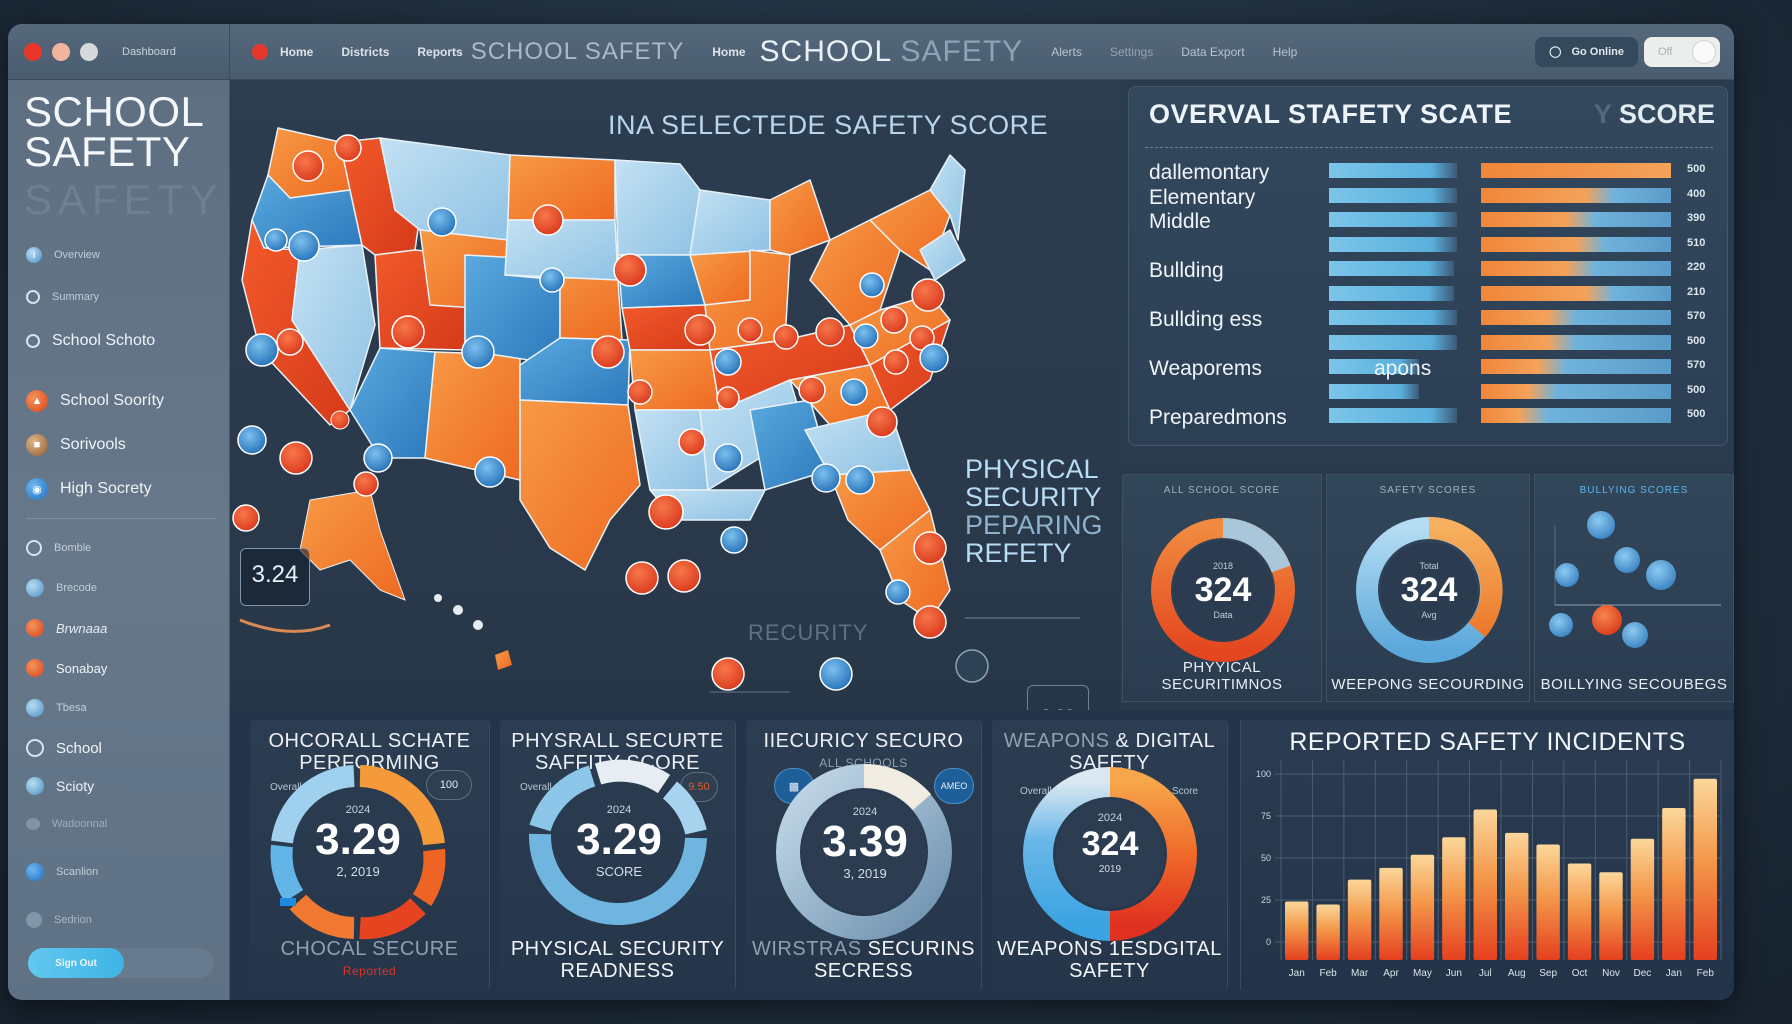 The height and width of the screenshot is (1024, 1792). What do you see at coordinates (149, 51) in the screenshot?
I see `titlebar-left-label: Dashboard` at bounding box center [149, 51].